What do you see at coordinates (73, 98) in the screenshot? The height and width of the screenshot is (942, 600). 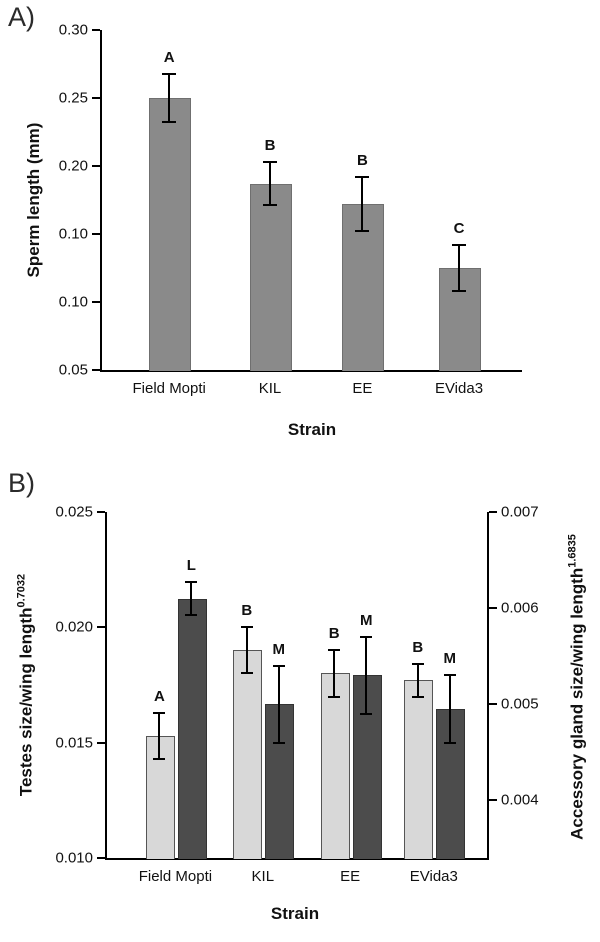 I see `y-axis-tick-label: 0.25` at bounding box center [73, 98].